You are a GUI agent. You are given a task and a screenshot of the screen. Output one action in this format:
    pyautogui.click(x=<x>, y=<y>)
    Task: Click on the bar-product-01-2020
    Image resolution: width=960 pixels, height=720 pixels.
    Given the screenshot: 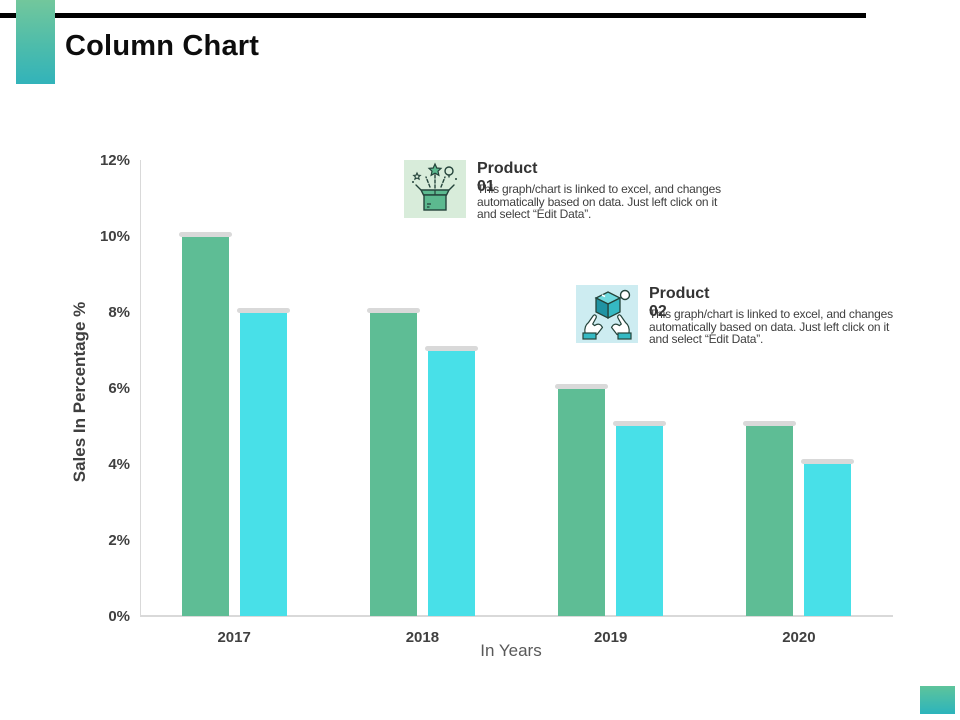 What is the action you would take?
    pyautogui.click(x=770, y=518)
    